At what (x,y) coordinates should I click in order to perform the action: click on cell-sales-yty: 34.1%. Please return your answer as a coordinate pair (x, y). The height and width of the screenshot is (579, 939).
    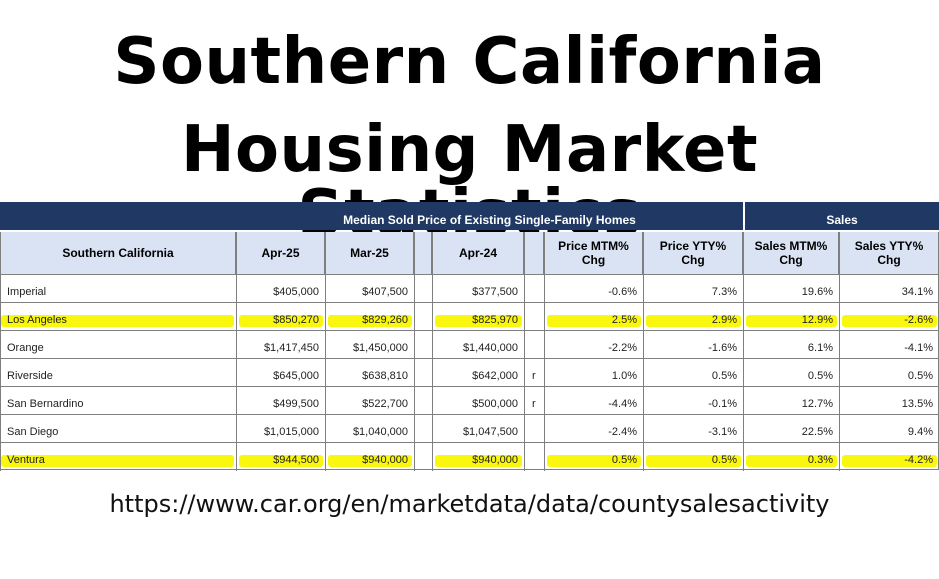
    Looking at the image, I should click on (889, 289).